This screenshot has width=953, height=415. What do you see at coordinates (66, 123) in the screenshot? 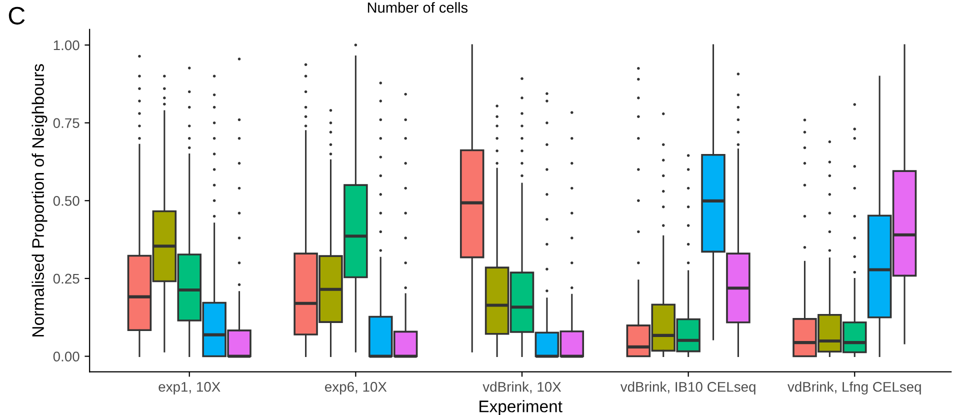
I see `y-tick-label: 0.75` at bounding box center [66, 123].